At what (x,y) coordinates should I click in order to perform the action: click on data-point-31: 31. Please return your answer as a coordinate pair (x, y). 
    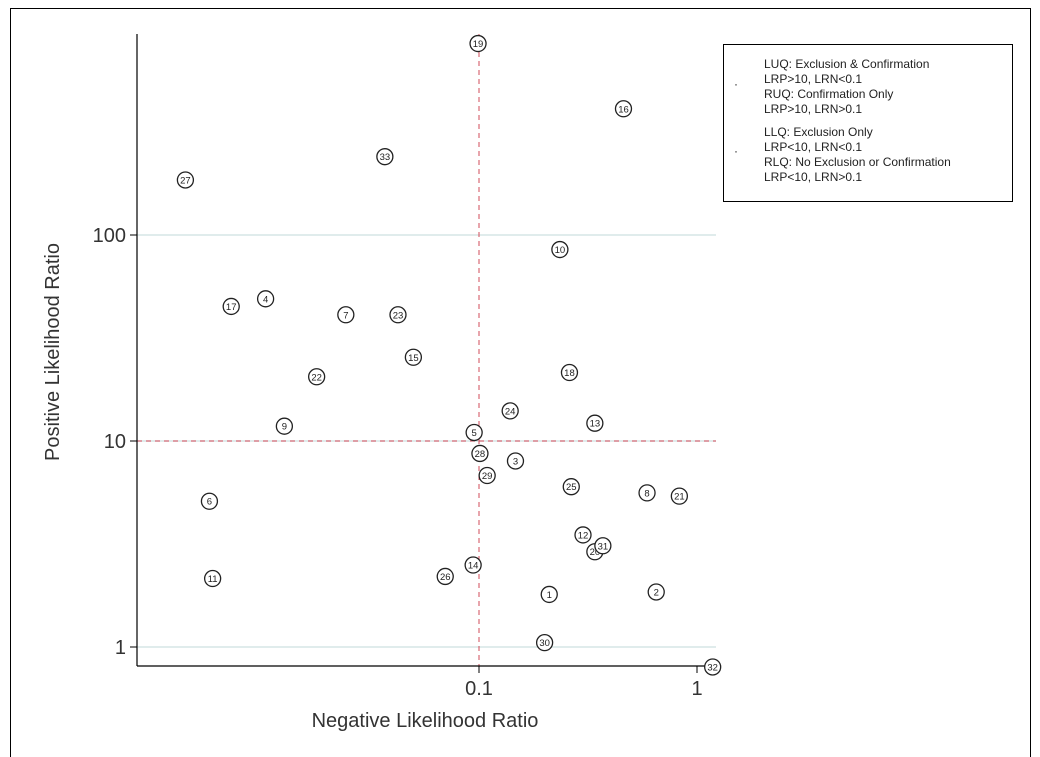
    Looking at the image, I should click on (603, 546).